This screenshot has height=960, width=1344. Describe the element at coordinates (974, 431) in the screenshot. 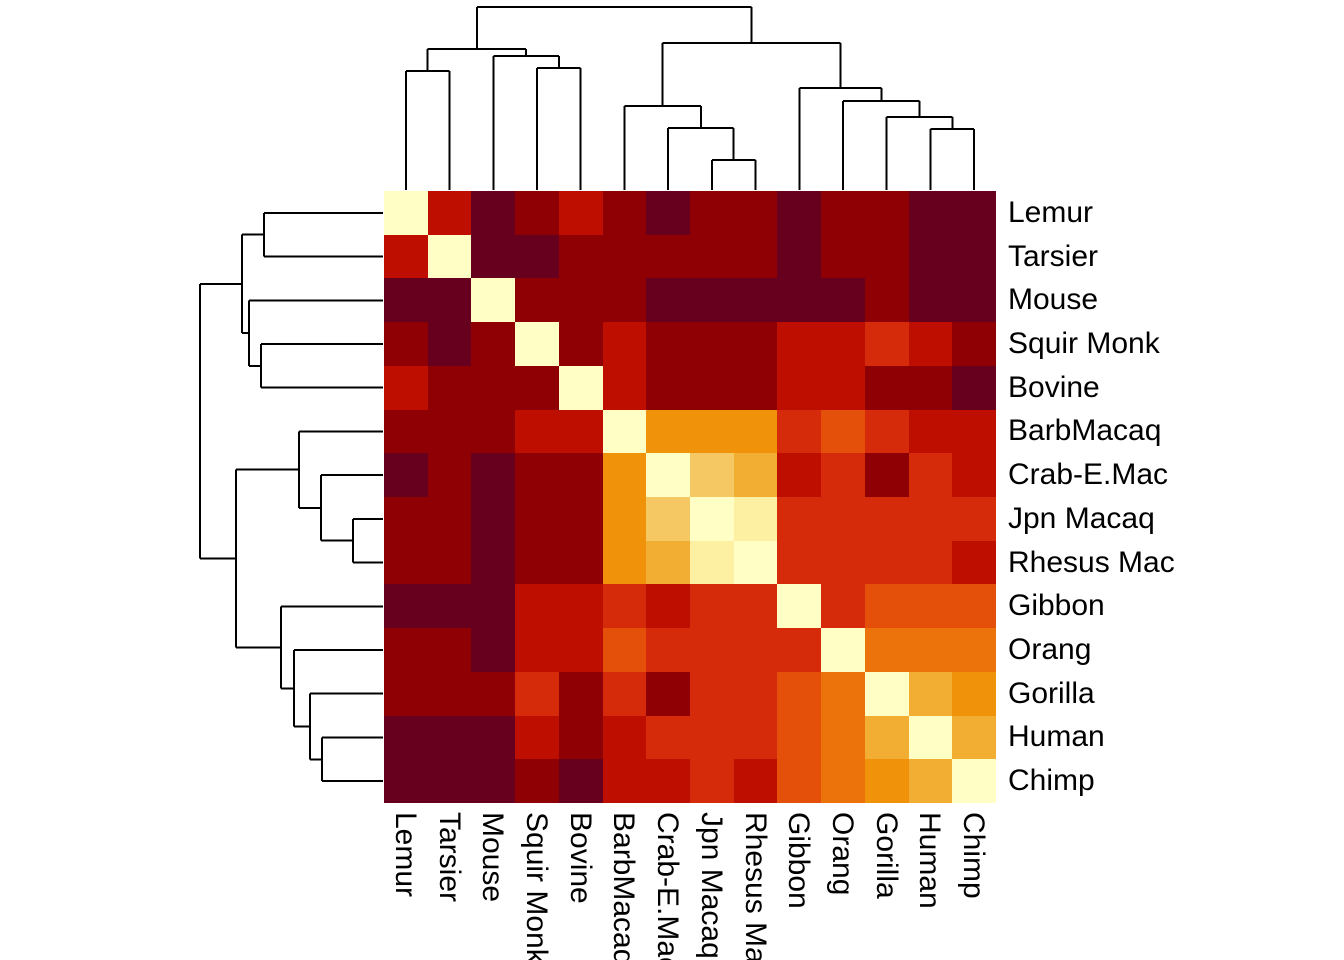

I see `heatmap-cell-BarbMacaq-x-Chimp` at that location.